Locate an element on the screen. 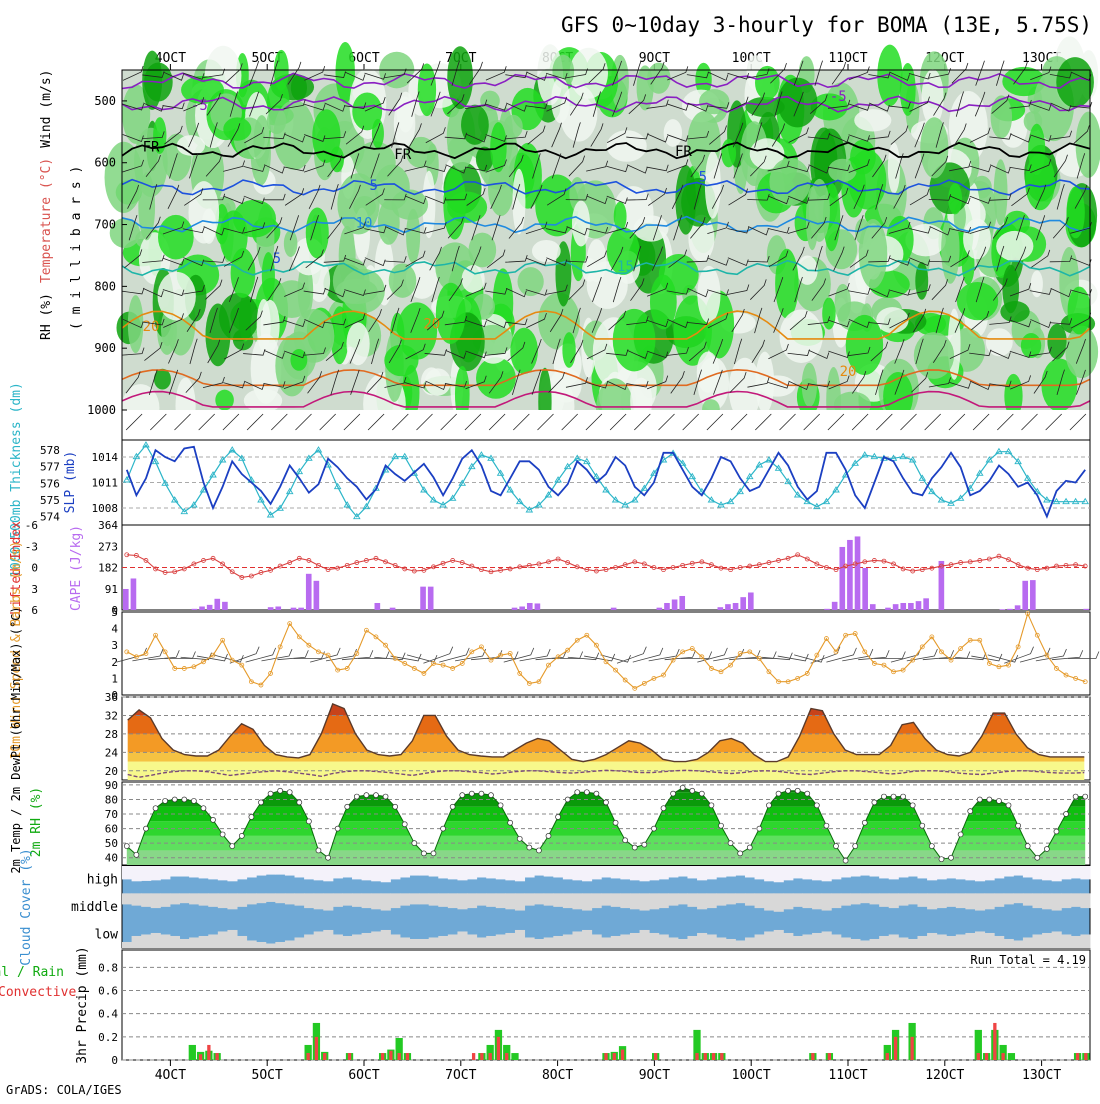 Image resolution: width=1100 pixels, height=1104 pixels. thickness-tick-label: 575 is located at coordinates (50, 500).